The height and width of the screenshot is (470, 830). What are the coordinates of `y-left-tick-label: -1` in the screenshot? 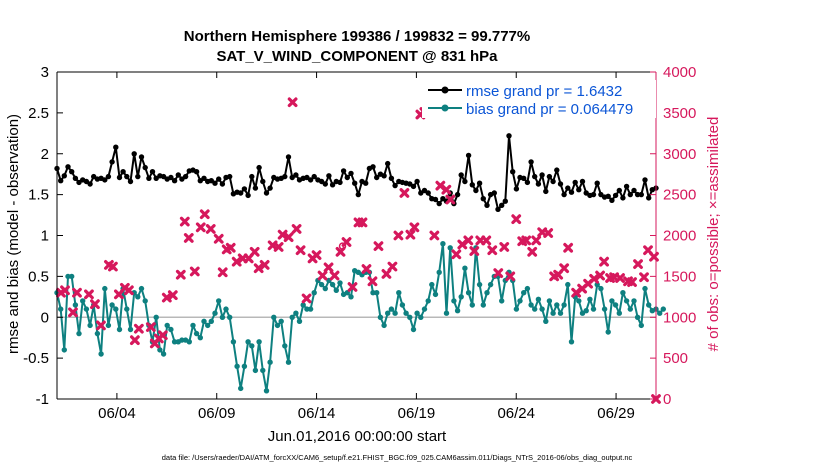 It's located at (42, 399).